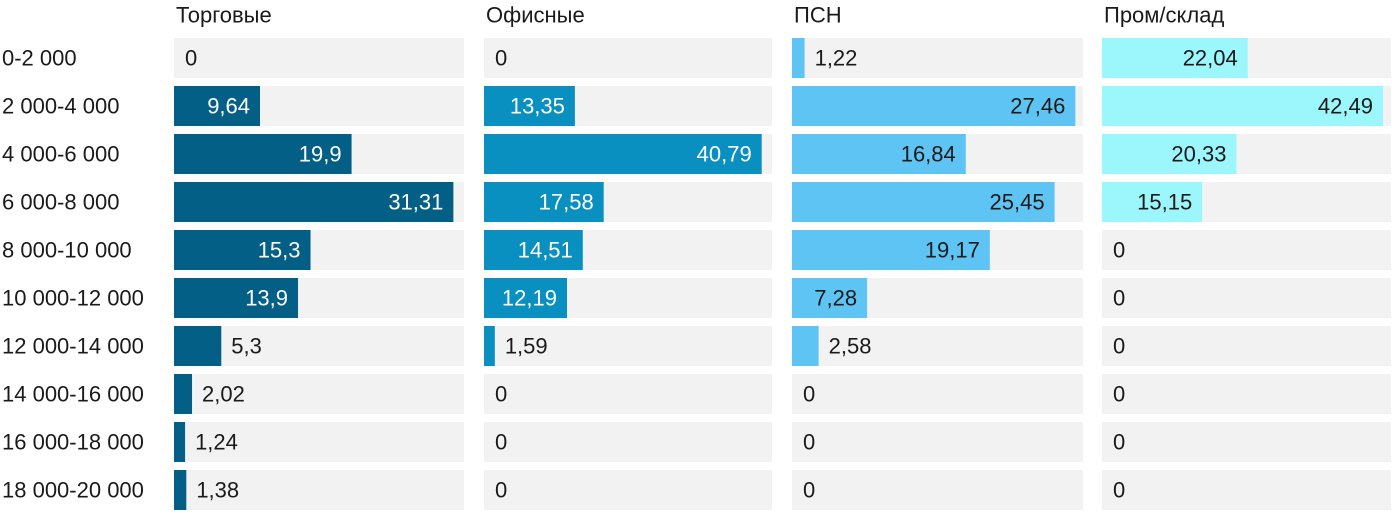 The height and width of the screenshot is (526, 1400). I want to click on data-label: 14,51, so click(545, 250).